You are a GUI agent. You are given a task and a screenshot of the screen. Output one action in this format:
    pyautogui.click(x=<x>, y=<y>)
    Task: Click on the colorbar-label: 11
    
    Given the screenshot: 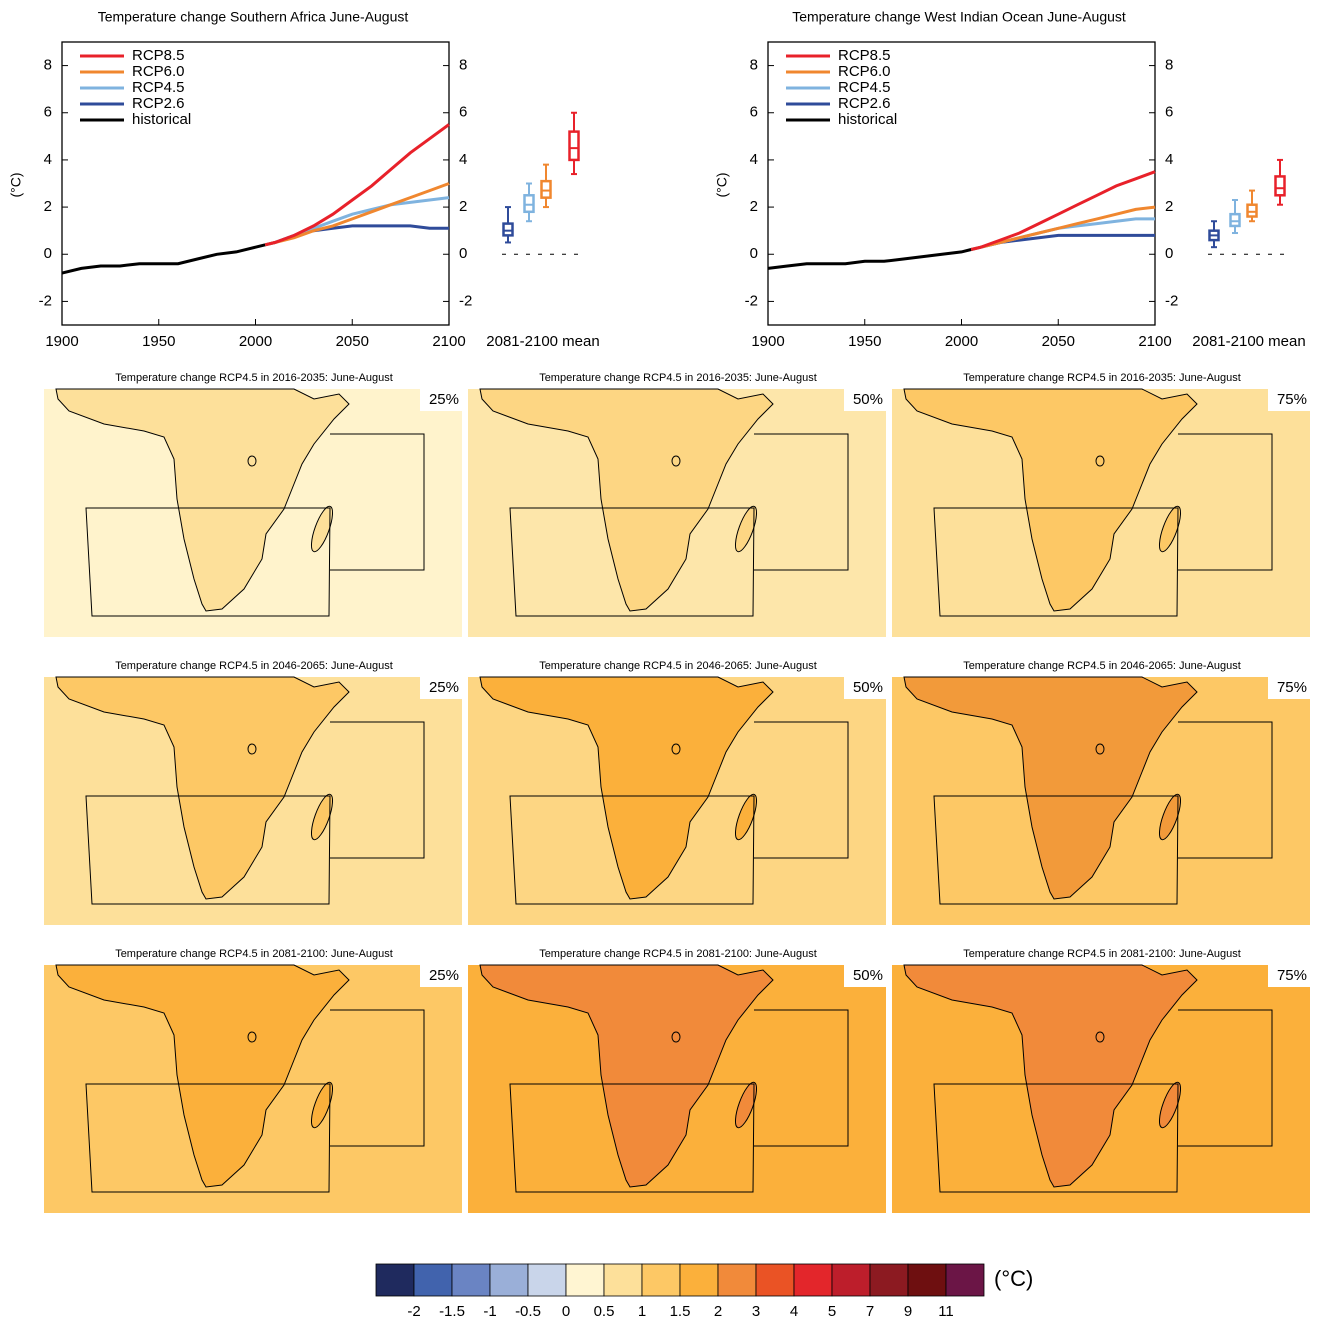 What is the action you would take?
    pyautogui.click(x=946, y=1311)
    